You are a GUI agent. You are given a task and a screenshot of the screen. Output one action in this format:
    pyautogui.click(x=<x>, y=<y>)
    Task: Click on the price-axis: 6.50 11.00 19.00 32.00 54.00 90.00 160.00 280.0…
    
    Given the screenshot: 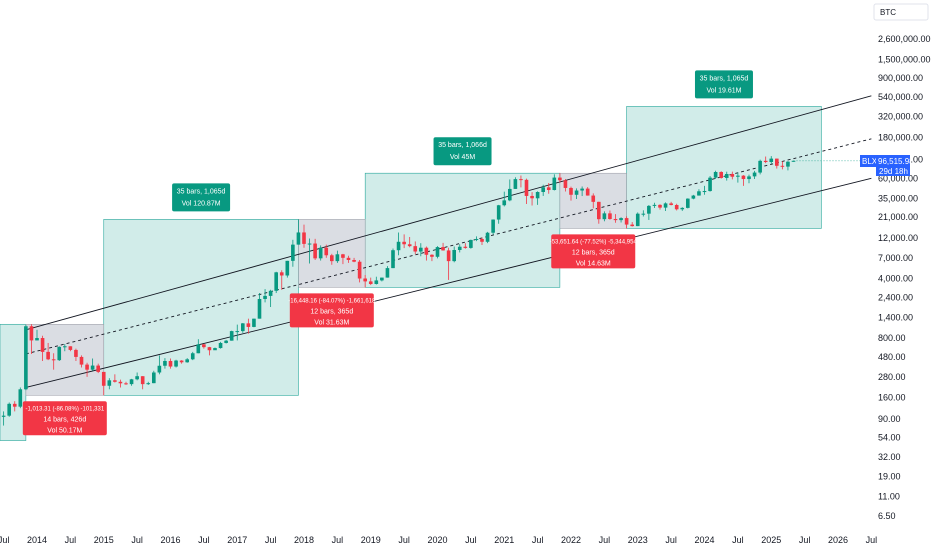 What is the action you would take?
    pyautogui.click(x=904, y=277)
    